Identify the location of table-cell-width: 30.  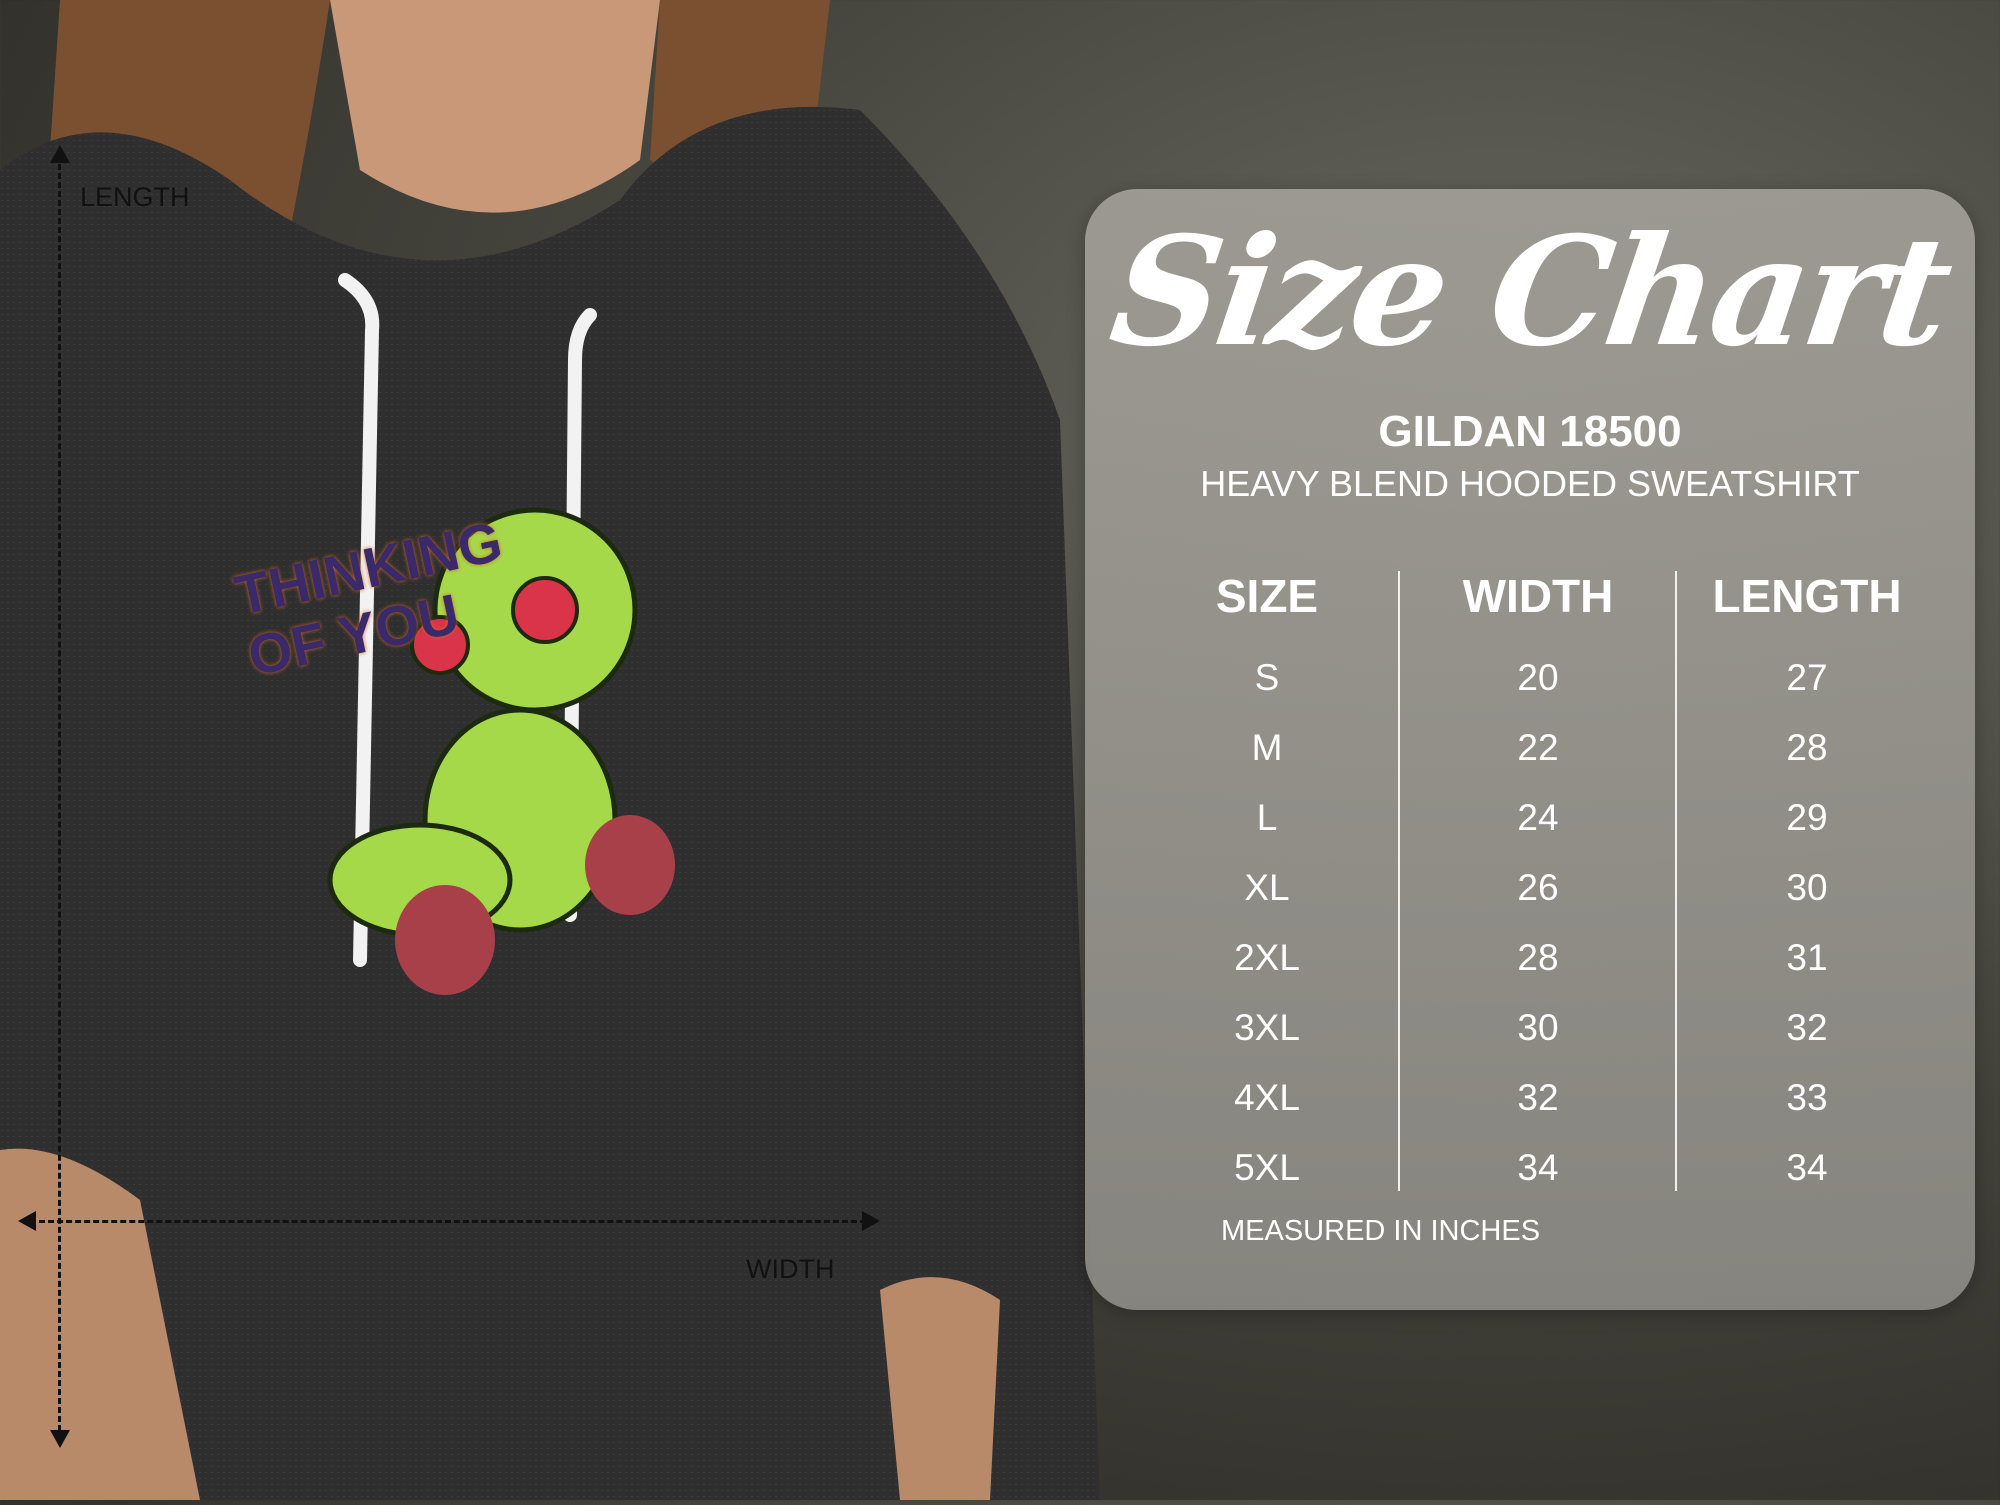
(1538, 1027).